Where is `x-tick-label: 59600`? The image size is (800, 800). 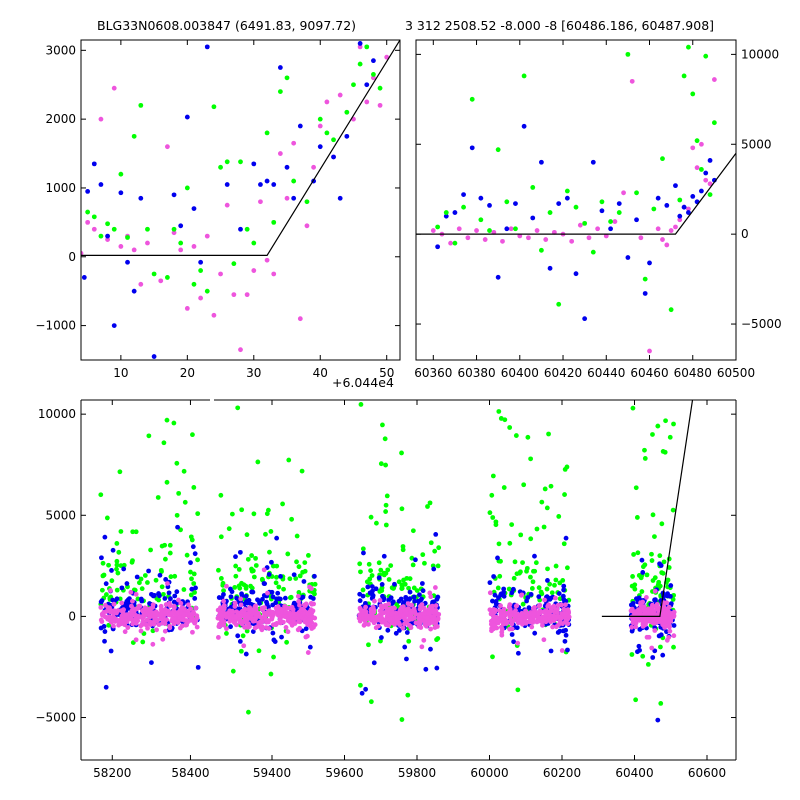 x-tick-label: 59600 is located at coordinates (344, 773).